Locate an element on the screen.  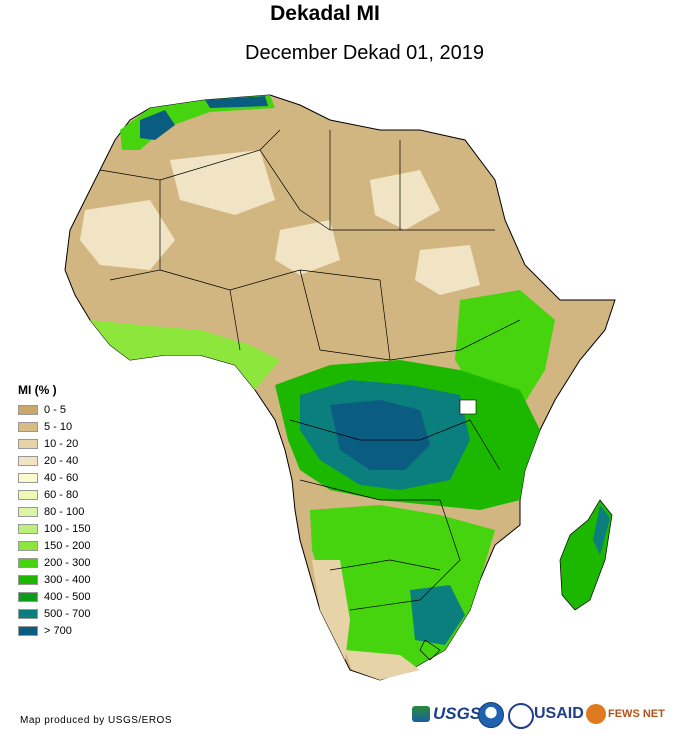
usgs-logo-text: USGS is located at coordinates (457, 713).